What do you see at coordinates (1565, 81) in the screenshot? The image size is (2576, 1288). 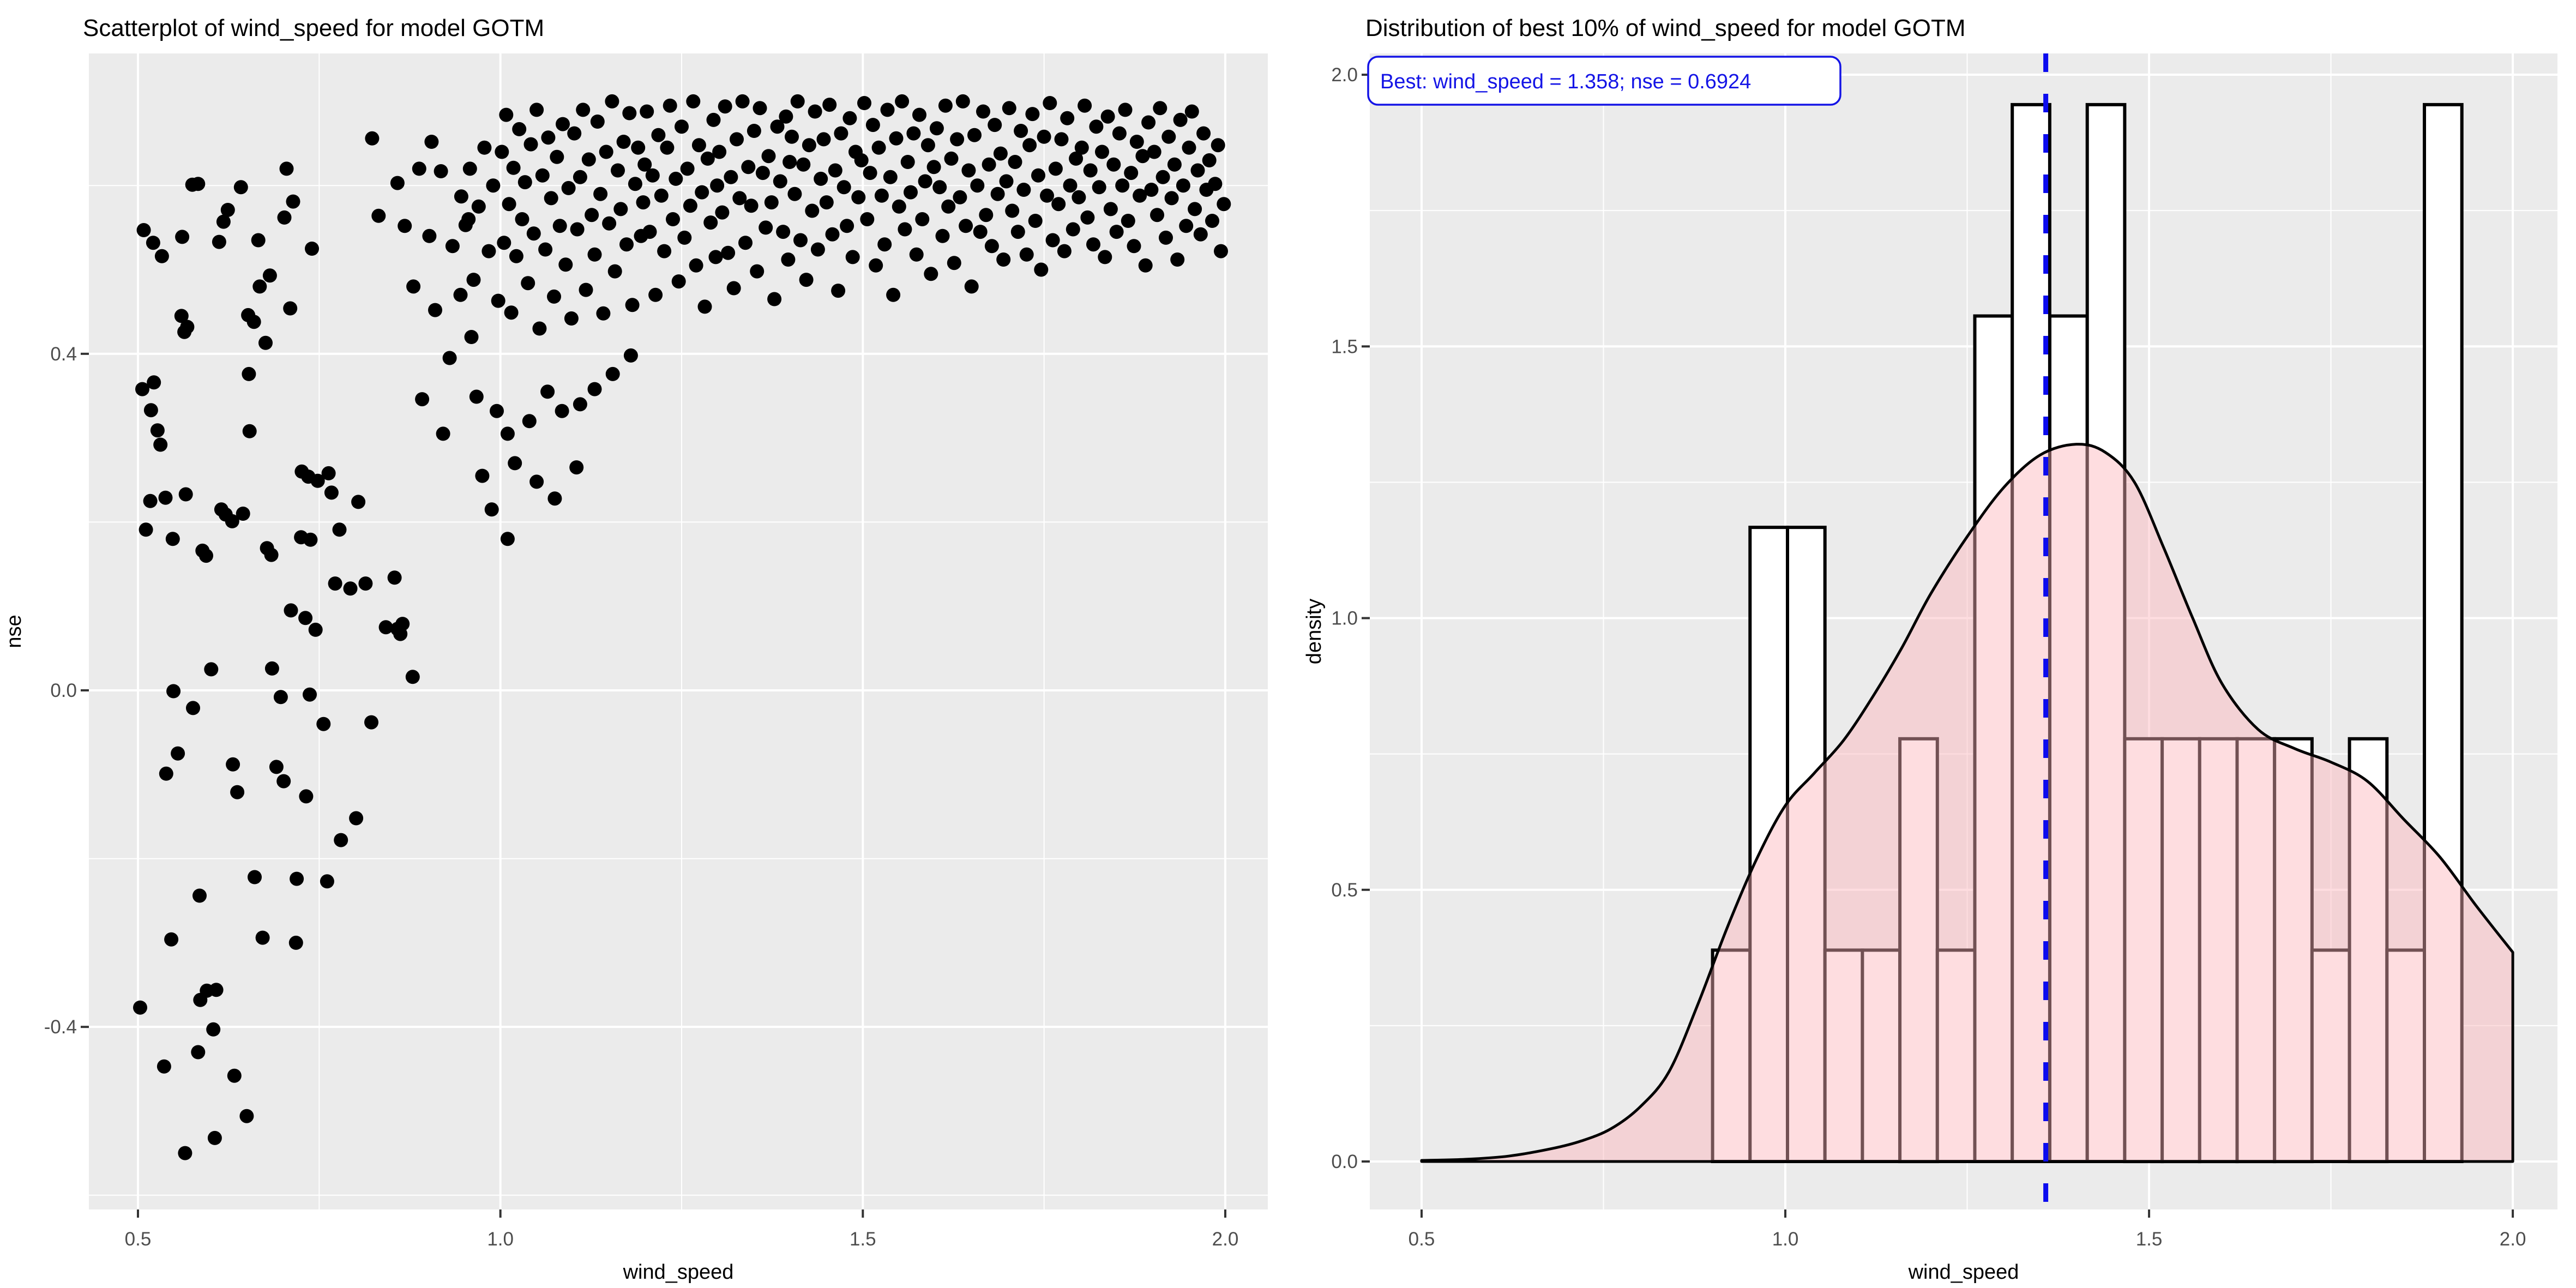 I see `annotation-label: Best: wind_speed = 1.358; nse = 0.6924` at bounding box center [1565, 81].